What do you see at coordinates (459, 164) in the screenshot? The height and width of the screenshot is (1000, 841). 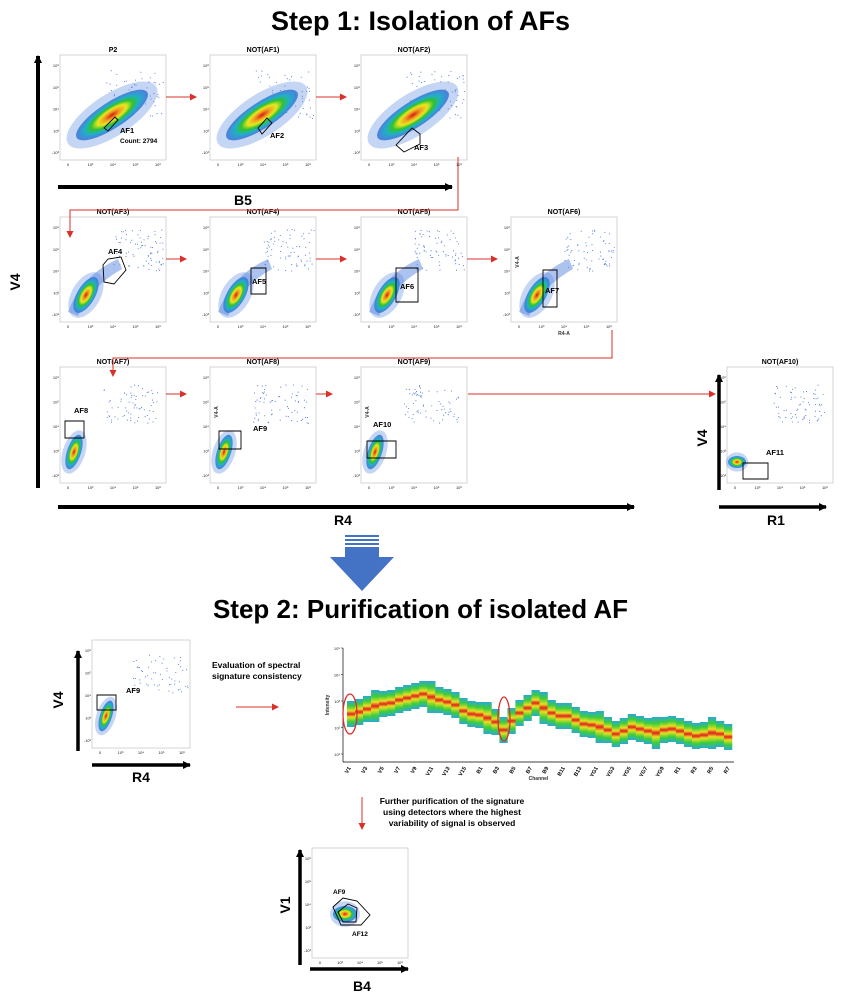 I see `notaf2-xtick: 10⁶` at bounding box center [459, 164].